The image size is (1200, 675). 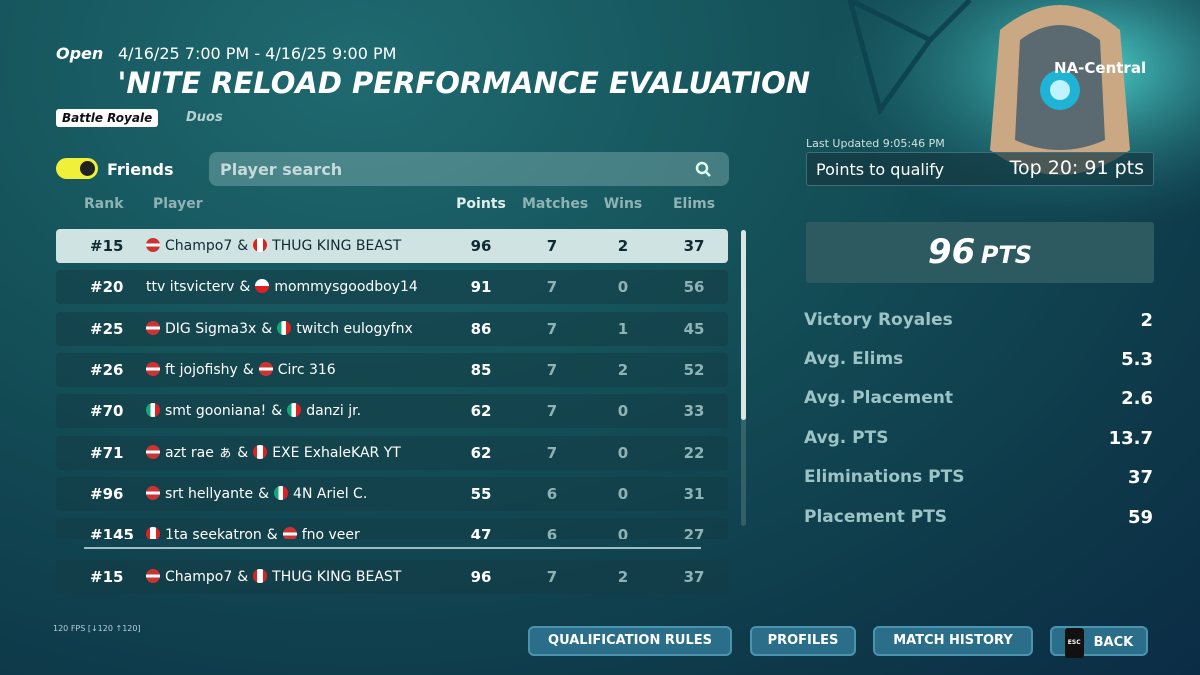 I want to click on elims: 56, so click(x=694, y=287).